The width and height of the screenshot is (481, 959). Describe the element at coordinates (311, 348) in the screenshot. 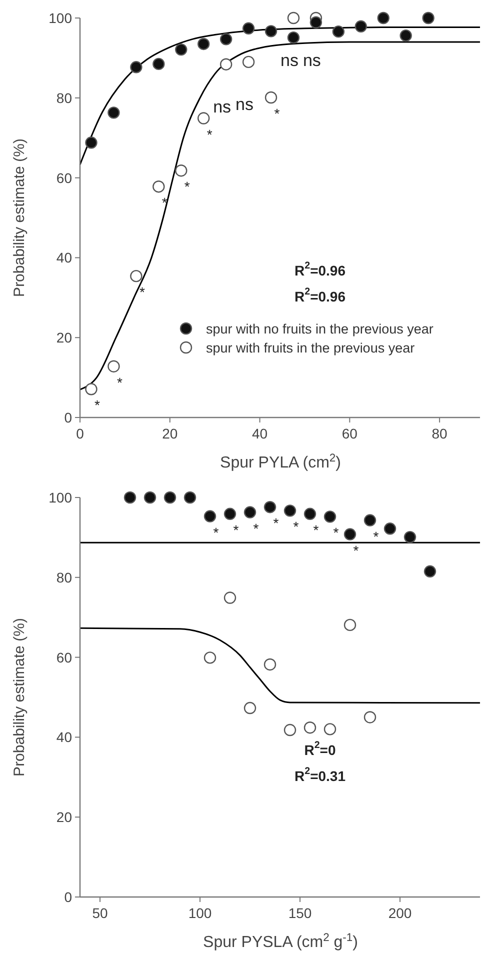

I see `legend-label: spur with fruits in the previous year` at that location.